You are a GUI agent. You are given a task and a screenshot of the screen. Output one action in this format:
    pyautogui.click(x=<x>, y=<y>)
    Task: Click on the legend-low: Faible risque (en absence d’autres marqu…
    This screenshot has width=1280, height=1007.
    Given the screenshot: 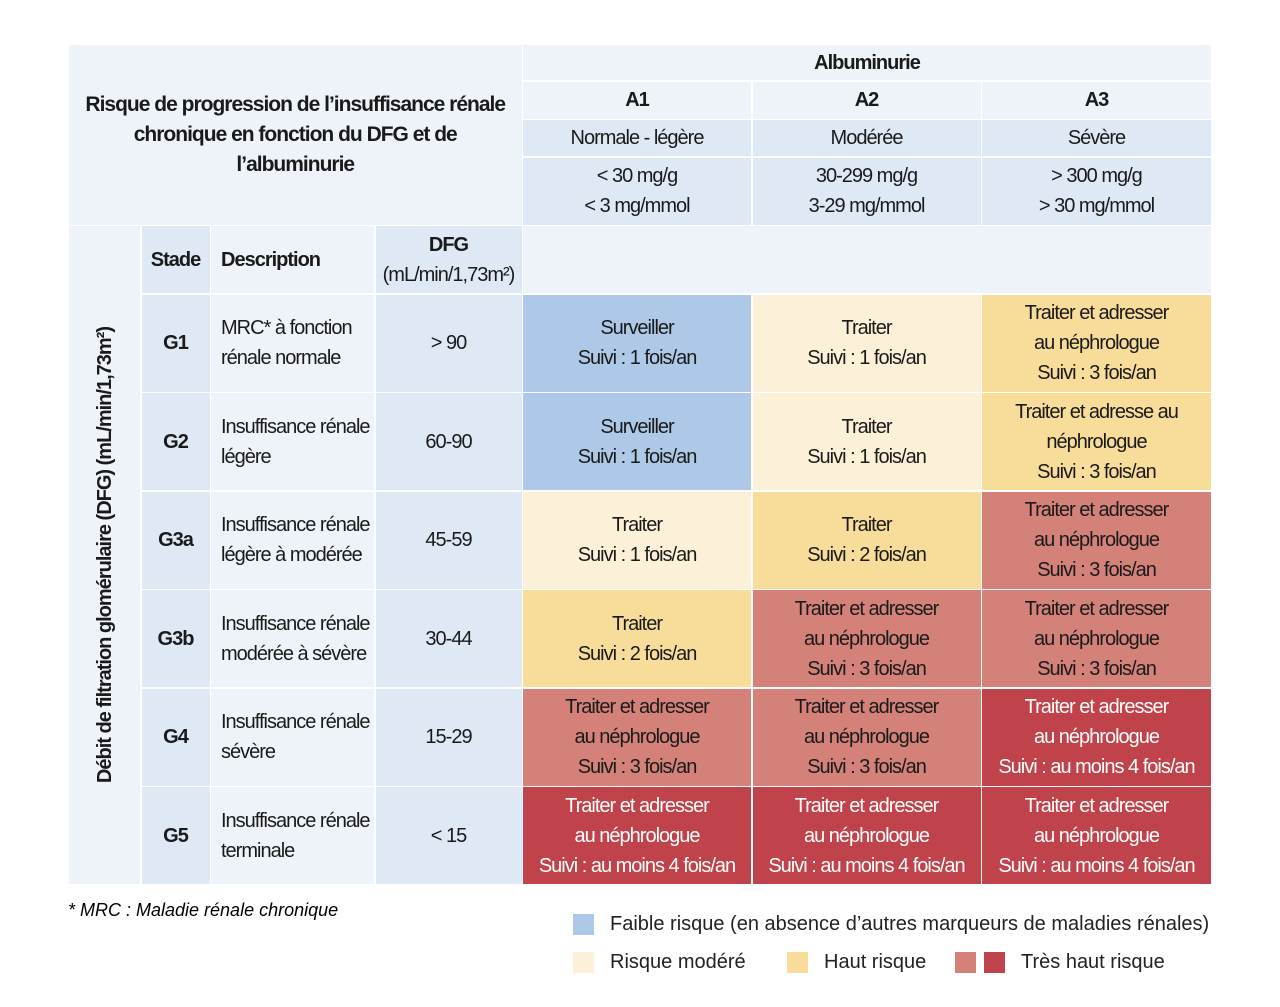 What is the action you would take?
    pyautogui.click(x=891, y=924)
    